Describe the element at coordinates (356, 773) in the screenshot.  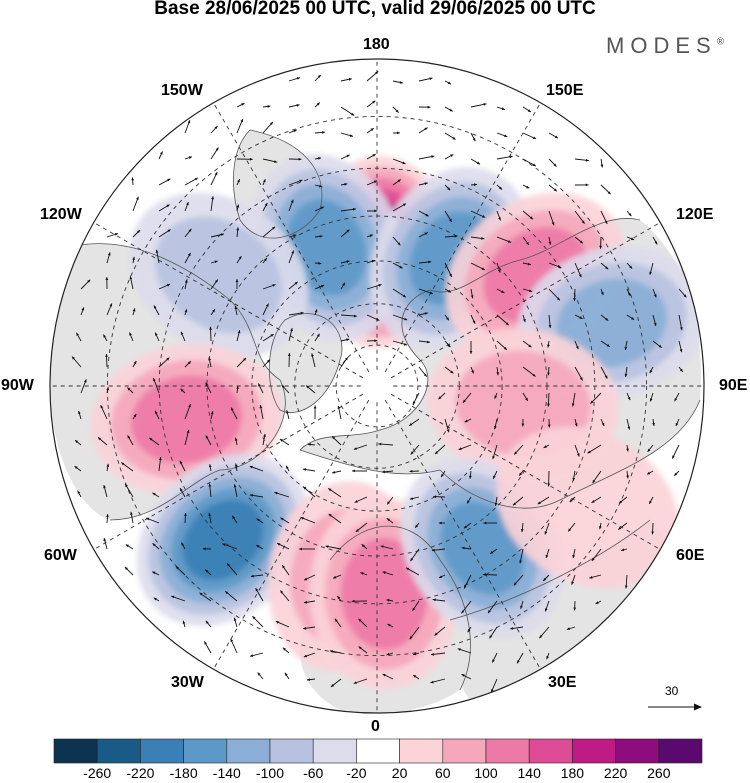
I see `colorbar-tick-label: -20` at that location.